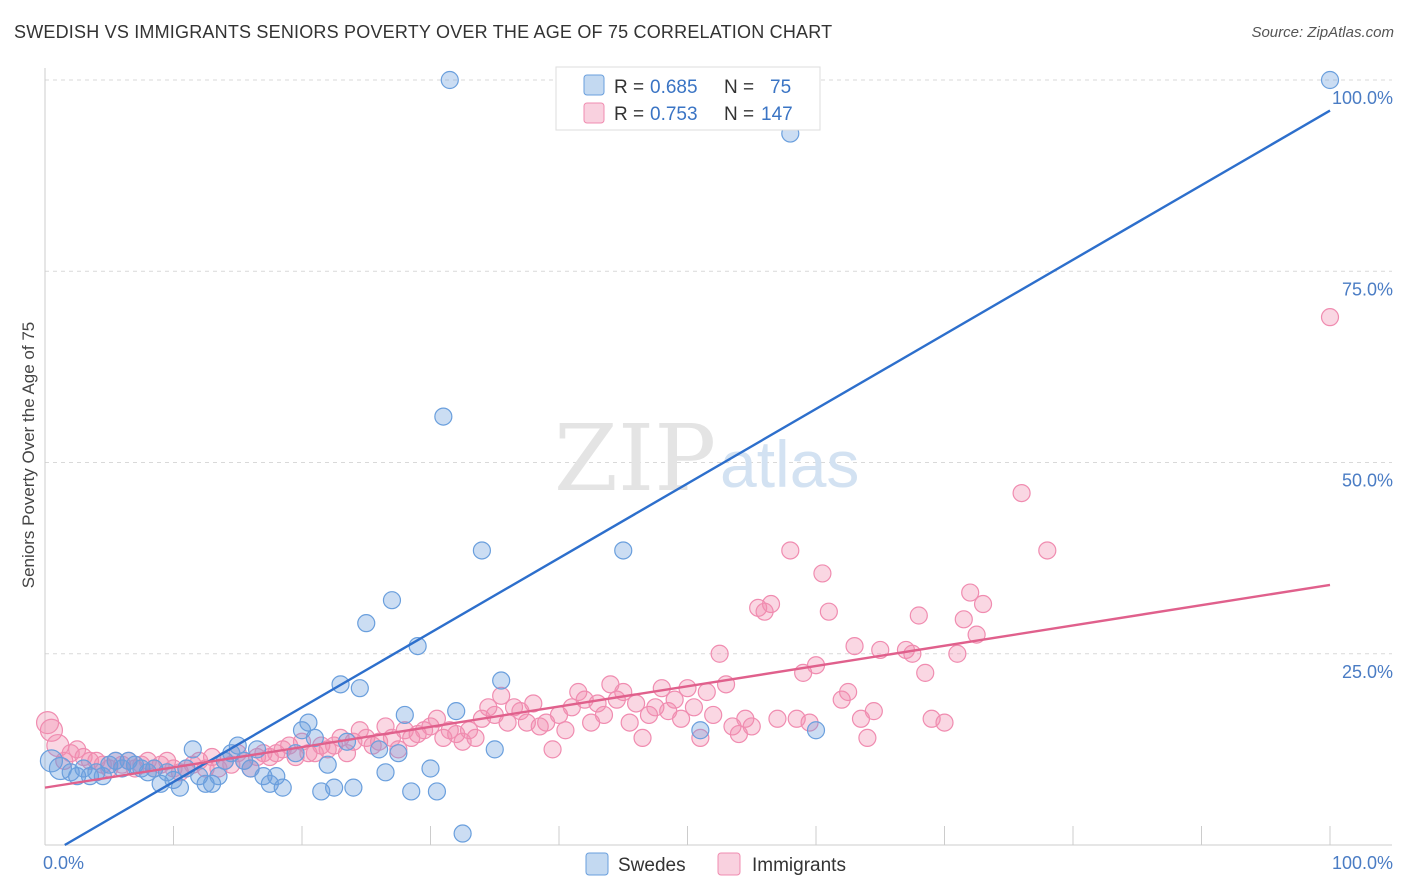 The image size is (1406, 892). What do you see at coordinates (597, 864) in the screenshot?
I see `bottom-legend-swatch-swedes` at bounding box center [597, 864].